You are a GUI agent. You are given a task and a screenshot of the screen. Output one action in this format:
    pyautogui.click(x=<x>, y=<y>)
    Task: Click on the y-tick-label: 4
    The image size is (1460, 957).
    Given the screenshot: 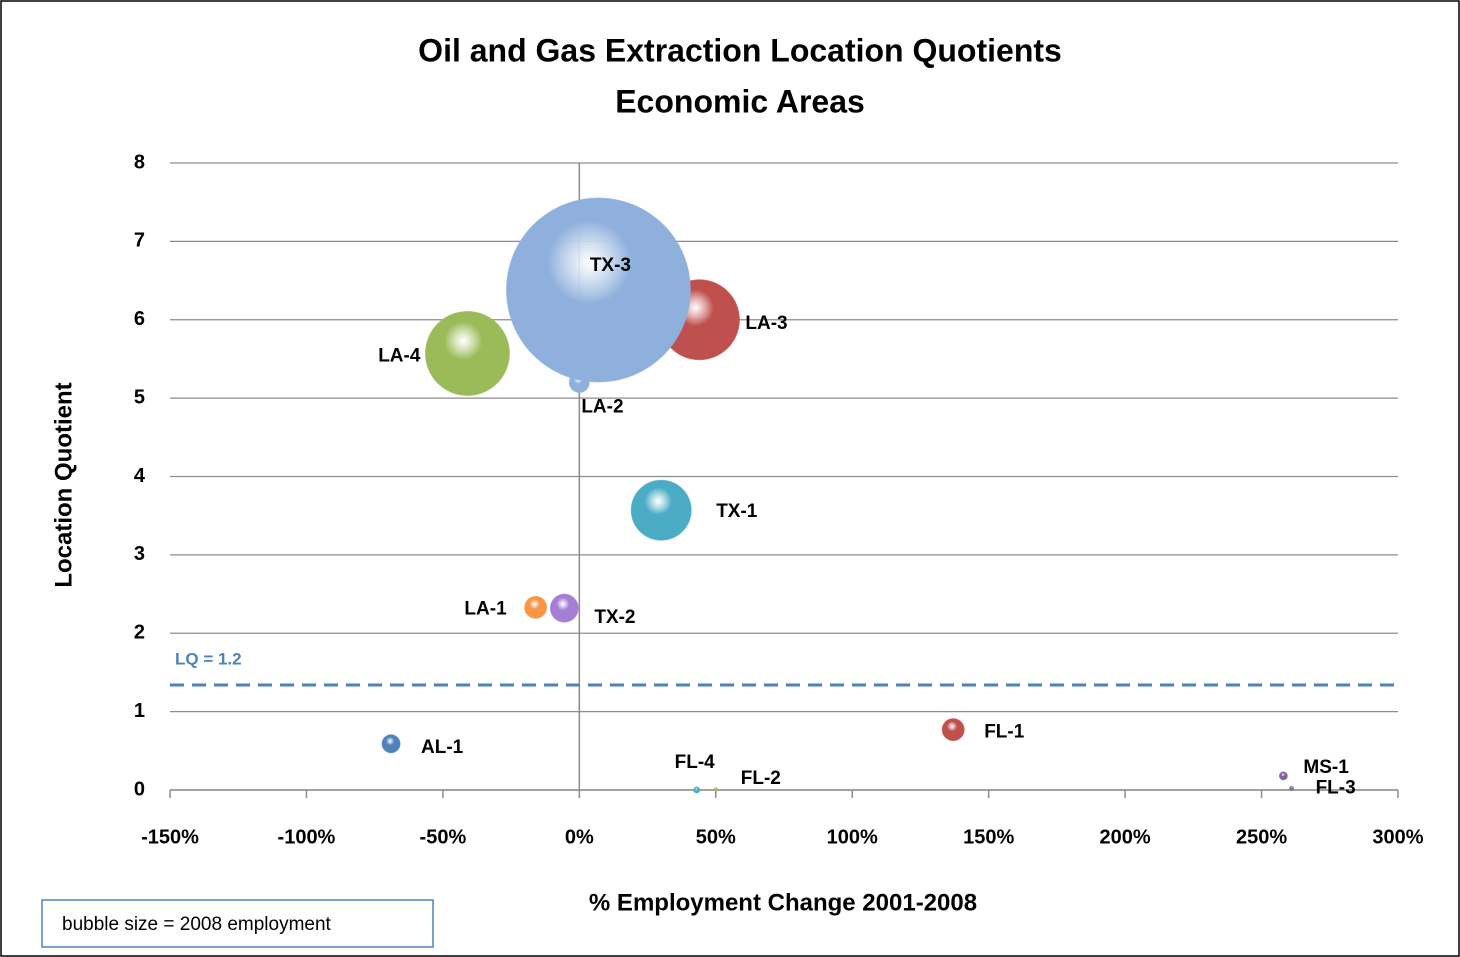 What is the action you would take?
    pyautogui.click(x=140, y=476)
    